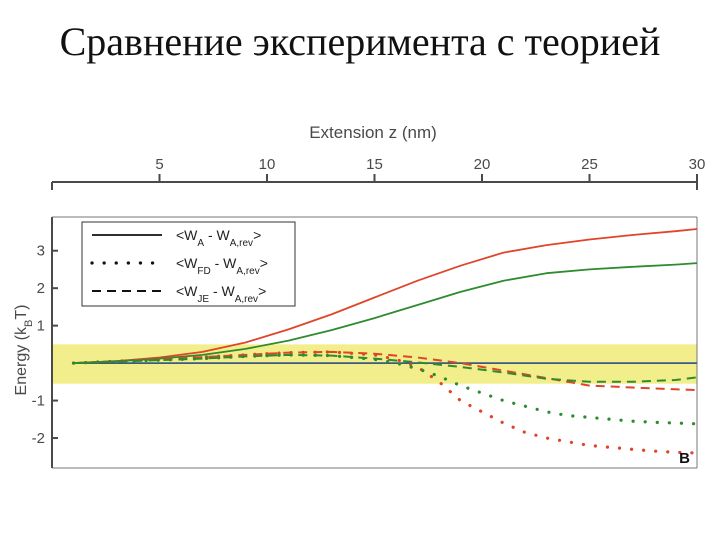  I want to click on y-axis-label: Energy (kBT), so click(24, 350).